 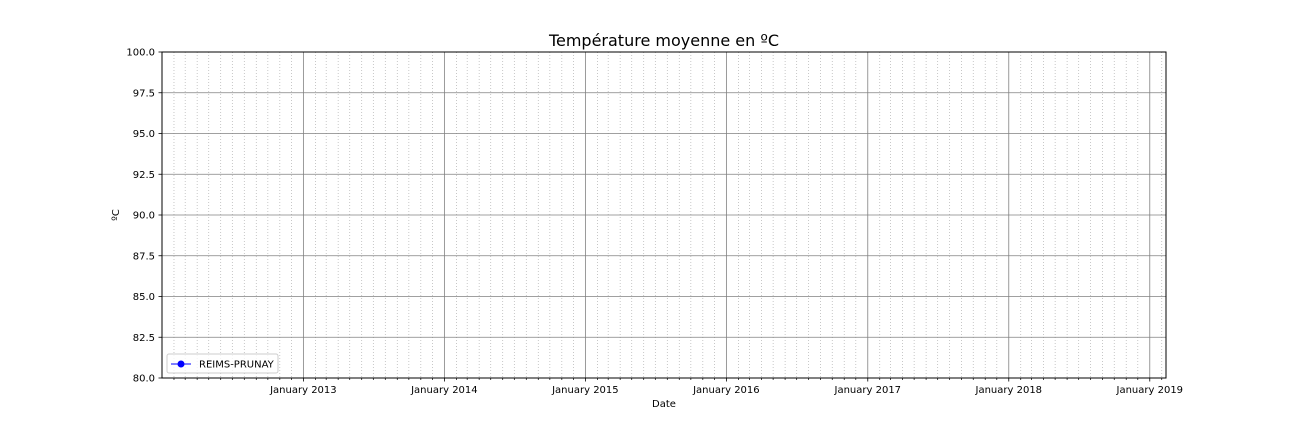 I want to click on y-tick-label: 85.0, so click(x=144, y=297).